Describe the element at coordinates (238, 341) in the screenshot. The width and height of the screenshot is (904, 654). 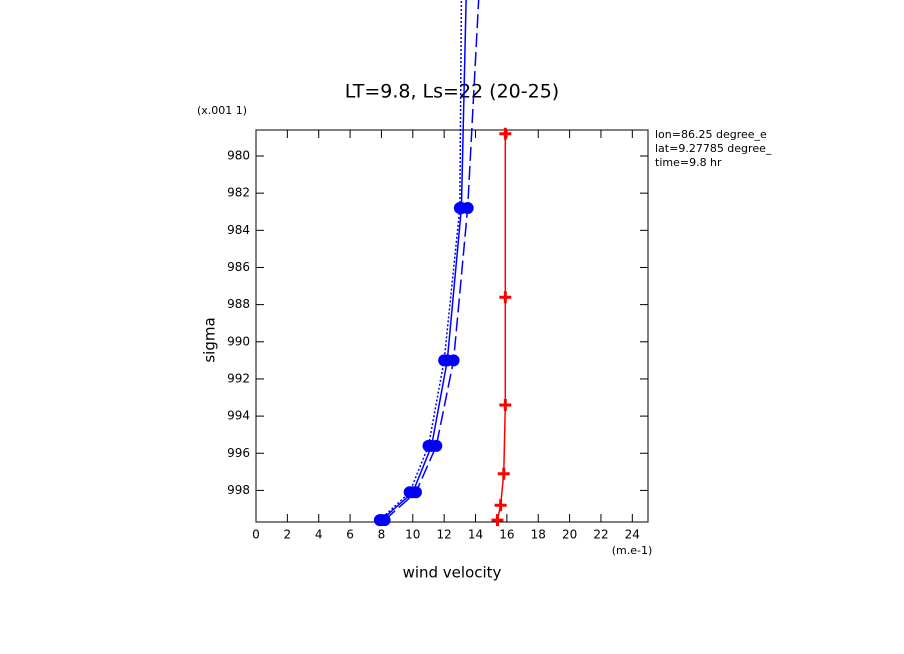
I see `y-tick-label: 990` at that location.